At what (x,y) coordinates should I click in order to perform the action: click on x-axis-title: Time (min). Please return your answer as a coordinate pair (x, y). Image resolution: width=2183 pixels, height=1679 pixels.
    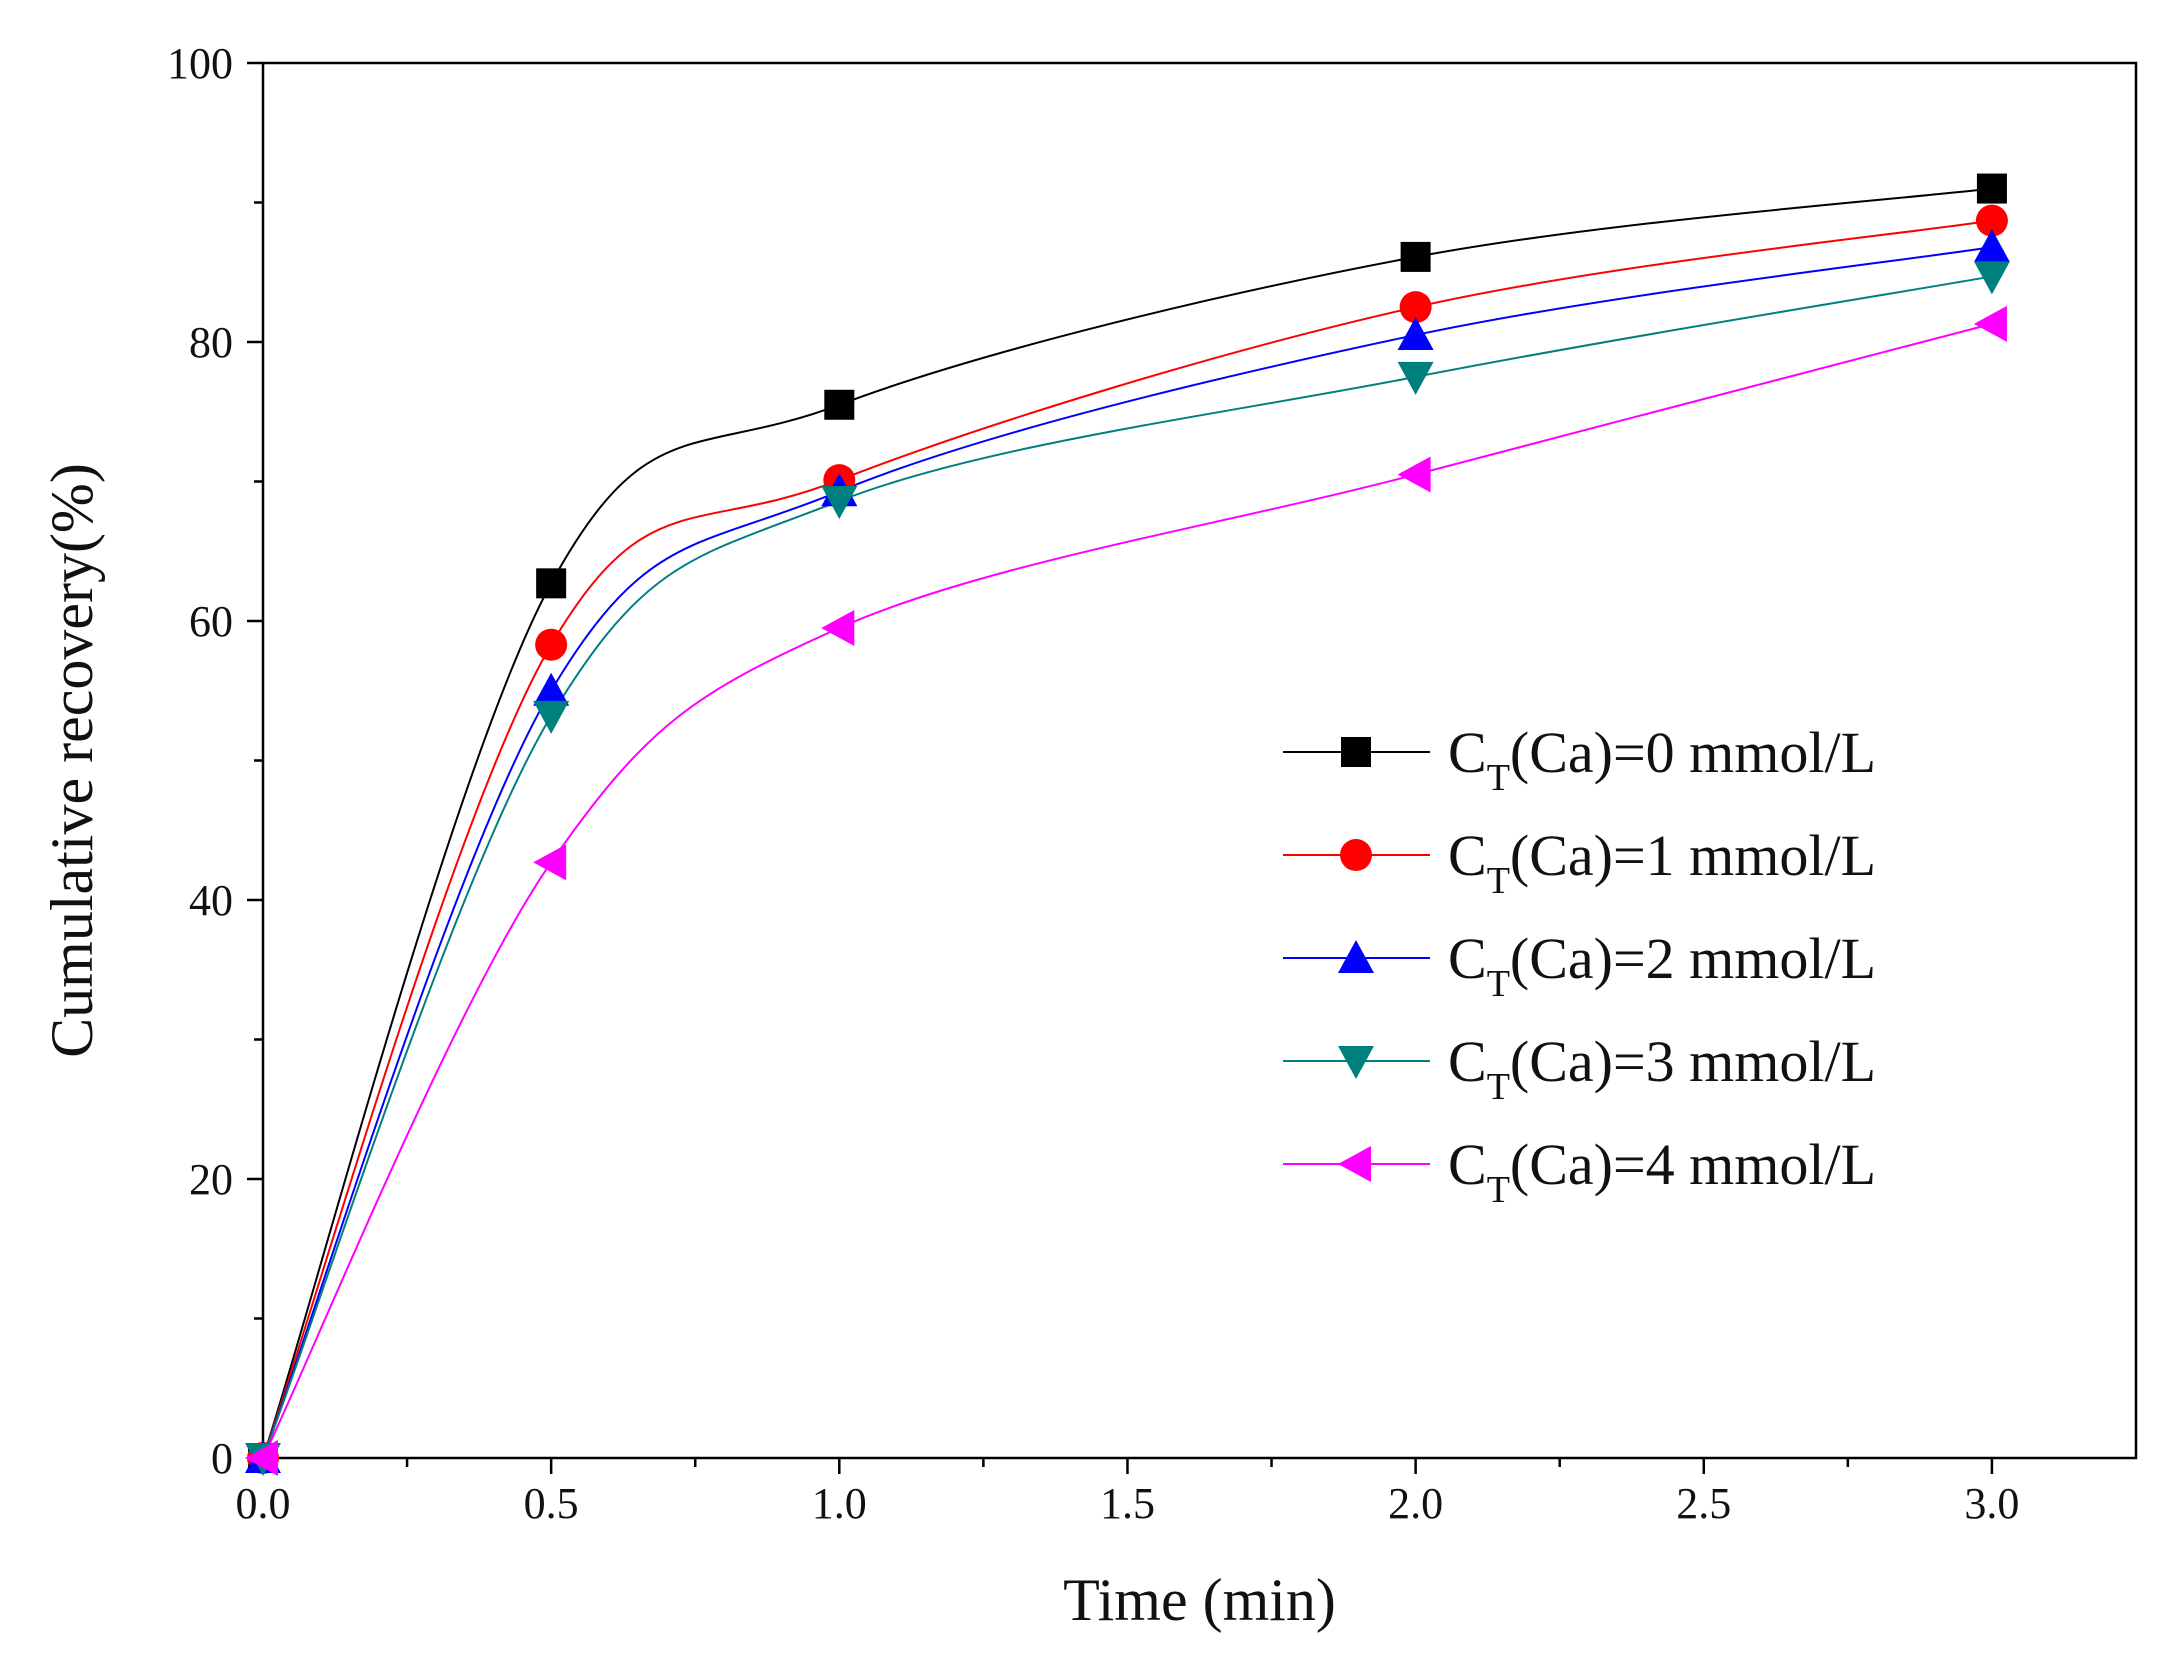
    Looking at the image, I should click on (1199, 1600).